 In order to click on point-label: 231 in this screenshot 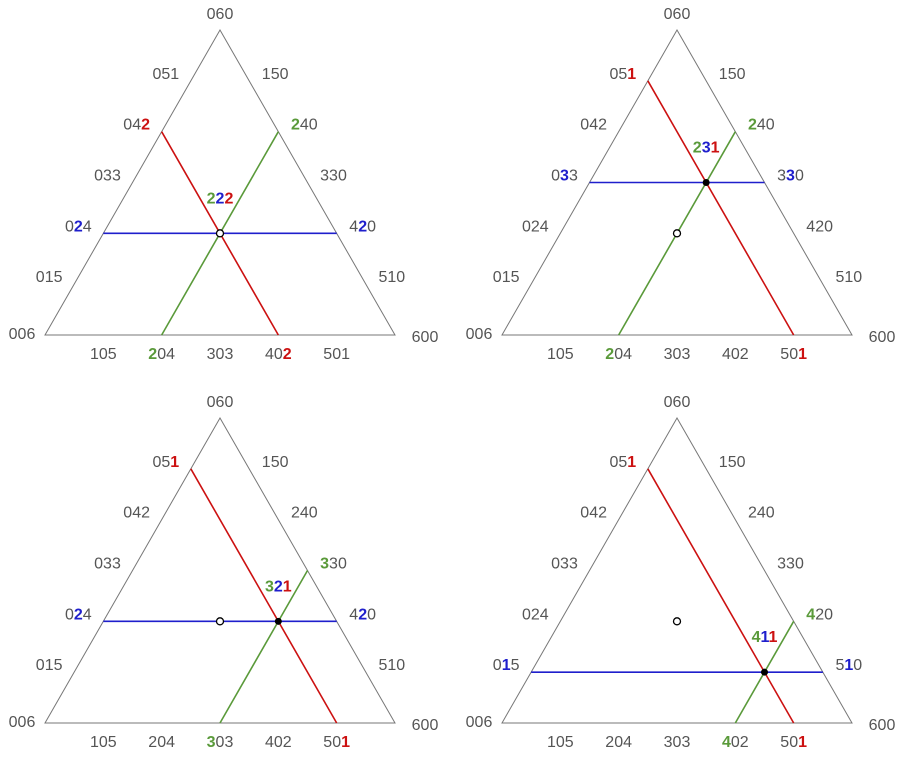, I will do `click(706, 148)`.